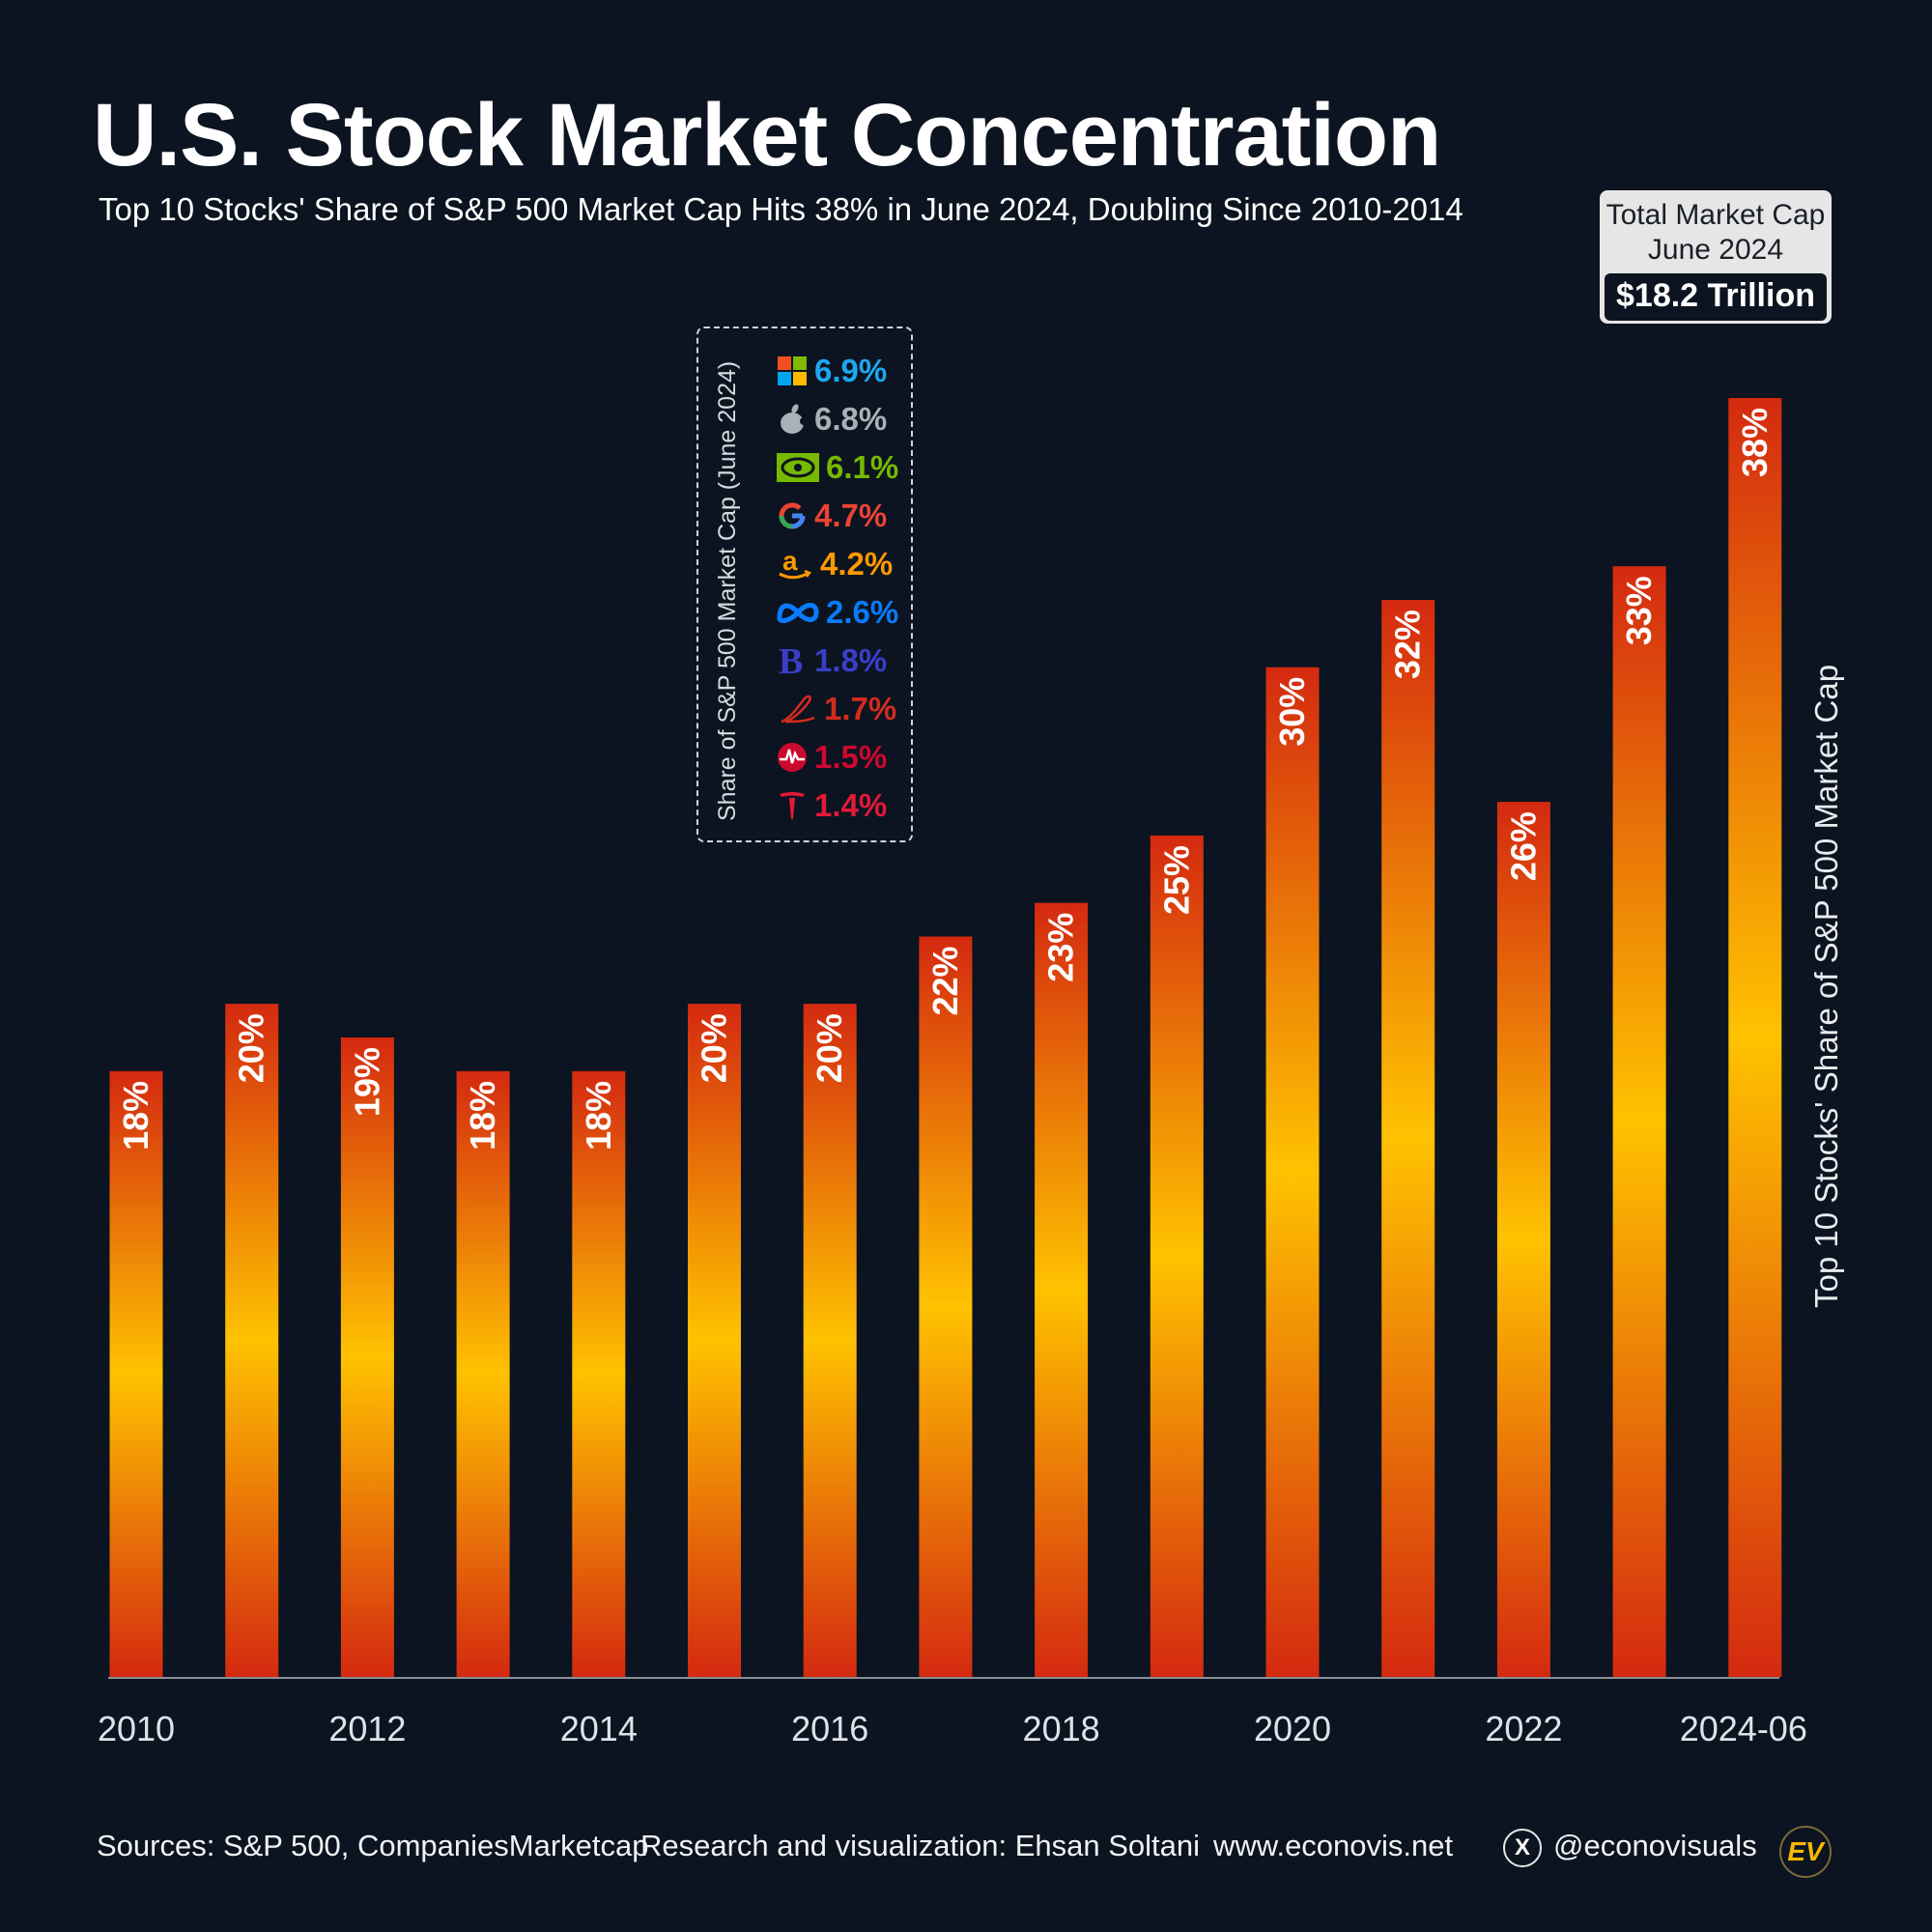  What do you see at coordinates (1176, 880) in the screenshot?
I see `data-label-2019: 25%` at bounding box center [1176, 880].